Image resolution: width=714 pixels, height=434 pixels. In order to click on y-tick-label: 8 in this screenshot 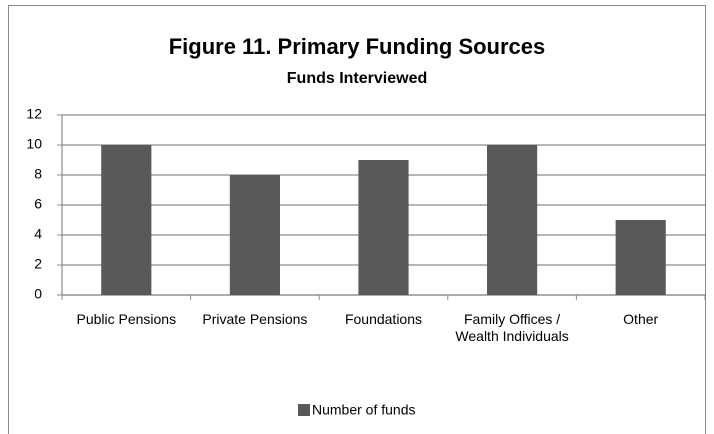, I will do `click(38, 174)`.